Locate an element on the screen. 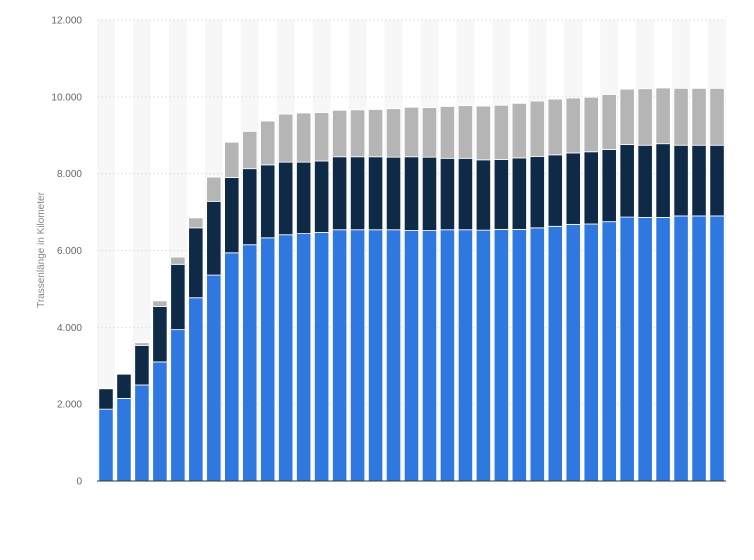 This screenshot has height=560, width=754. y-tick-labels: 0 2.000 4.000 6.000 8.000 10.000 12.000 is located at coordinates (66, 252).